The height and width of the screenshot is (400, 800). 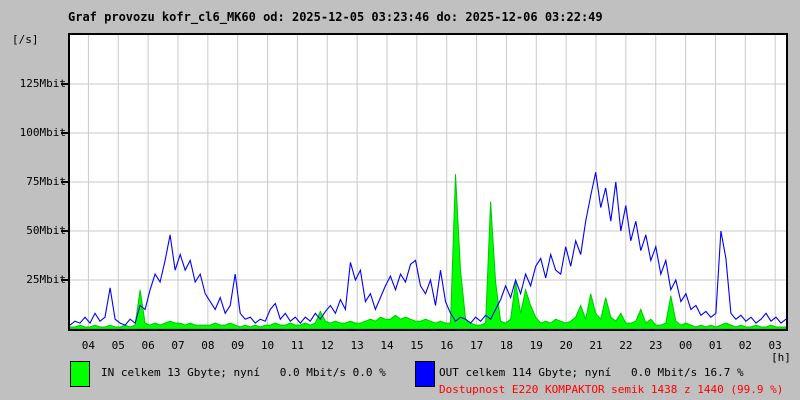 I want to click on x-axis-label: 13, so click(x=357, y=345).